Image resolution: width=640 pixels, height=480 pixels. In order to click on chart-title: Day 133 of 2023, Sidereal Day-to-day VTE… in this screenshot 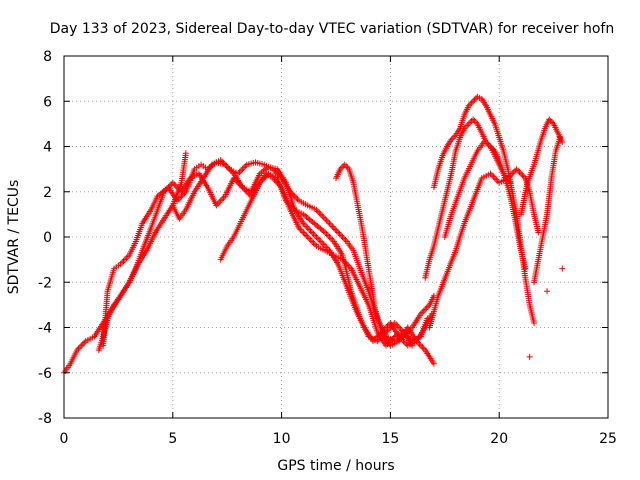, I will do `click(332, 29)`.